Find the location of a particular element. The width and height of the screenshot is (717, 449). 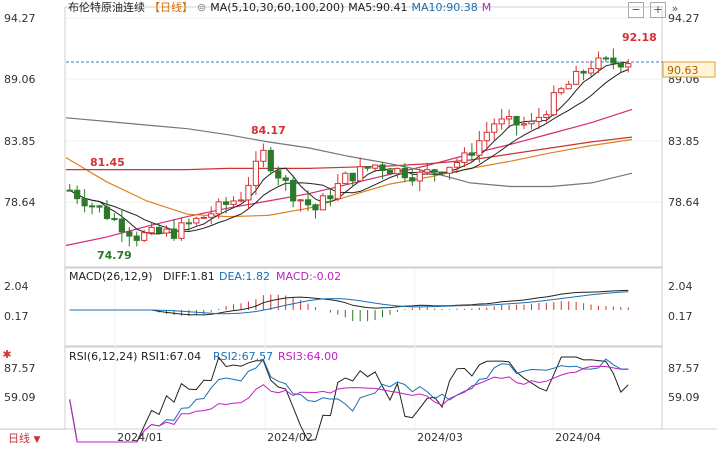

period-tab: 日线 ▼ is located at coordinates (33, 438).